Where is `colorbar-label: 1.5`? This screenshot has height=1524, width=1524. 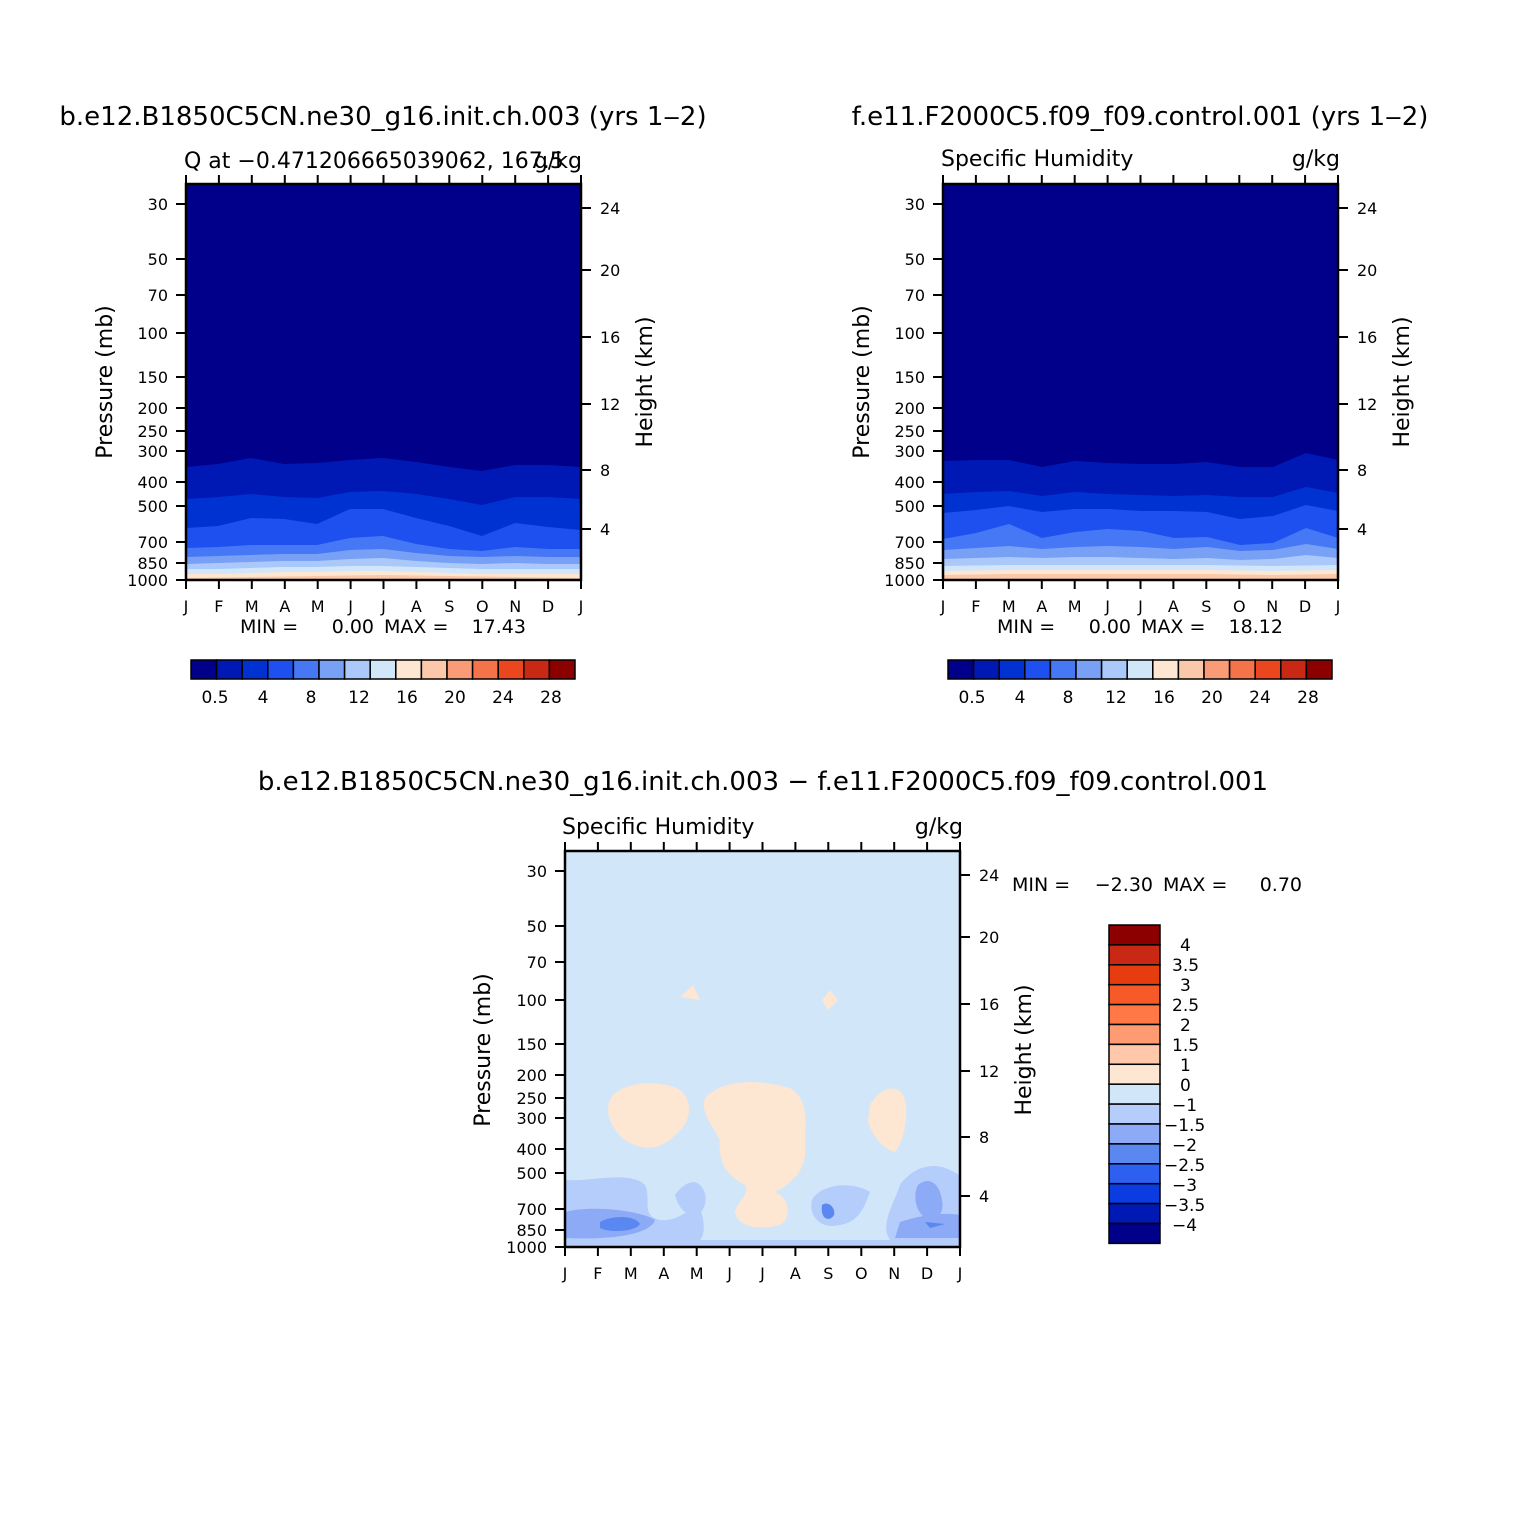
colorbar-label: 1.5 is located at coordinates (1185, 1046).